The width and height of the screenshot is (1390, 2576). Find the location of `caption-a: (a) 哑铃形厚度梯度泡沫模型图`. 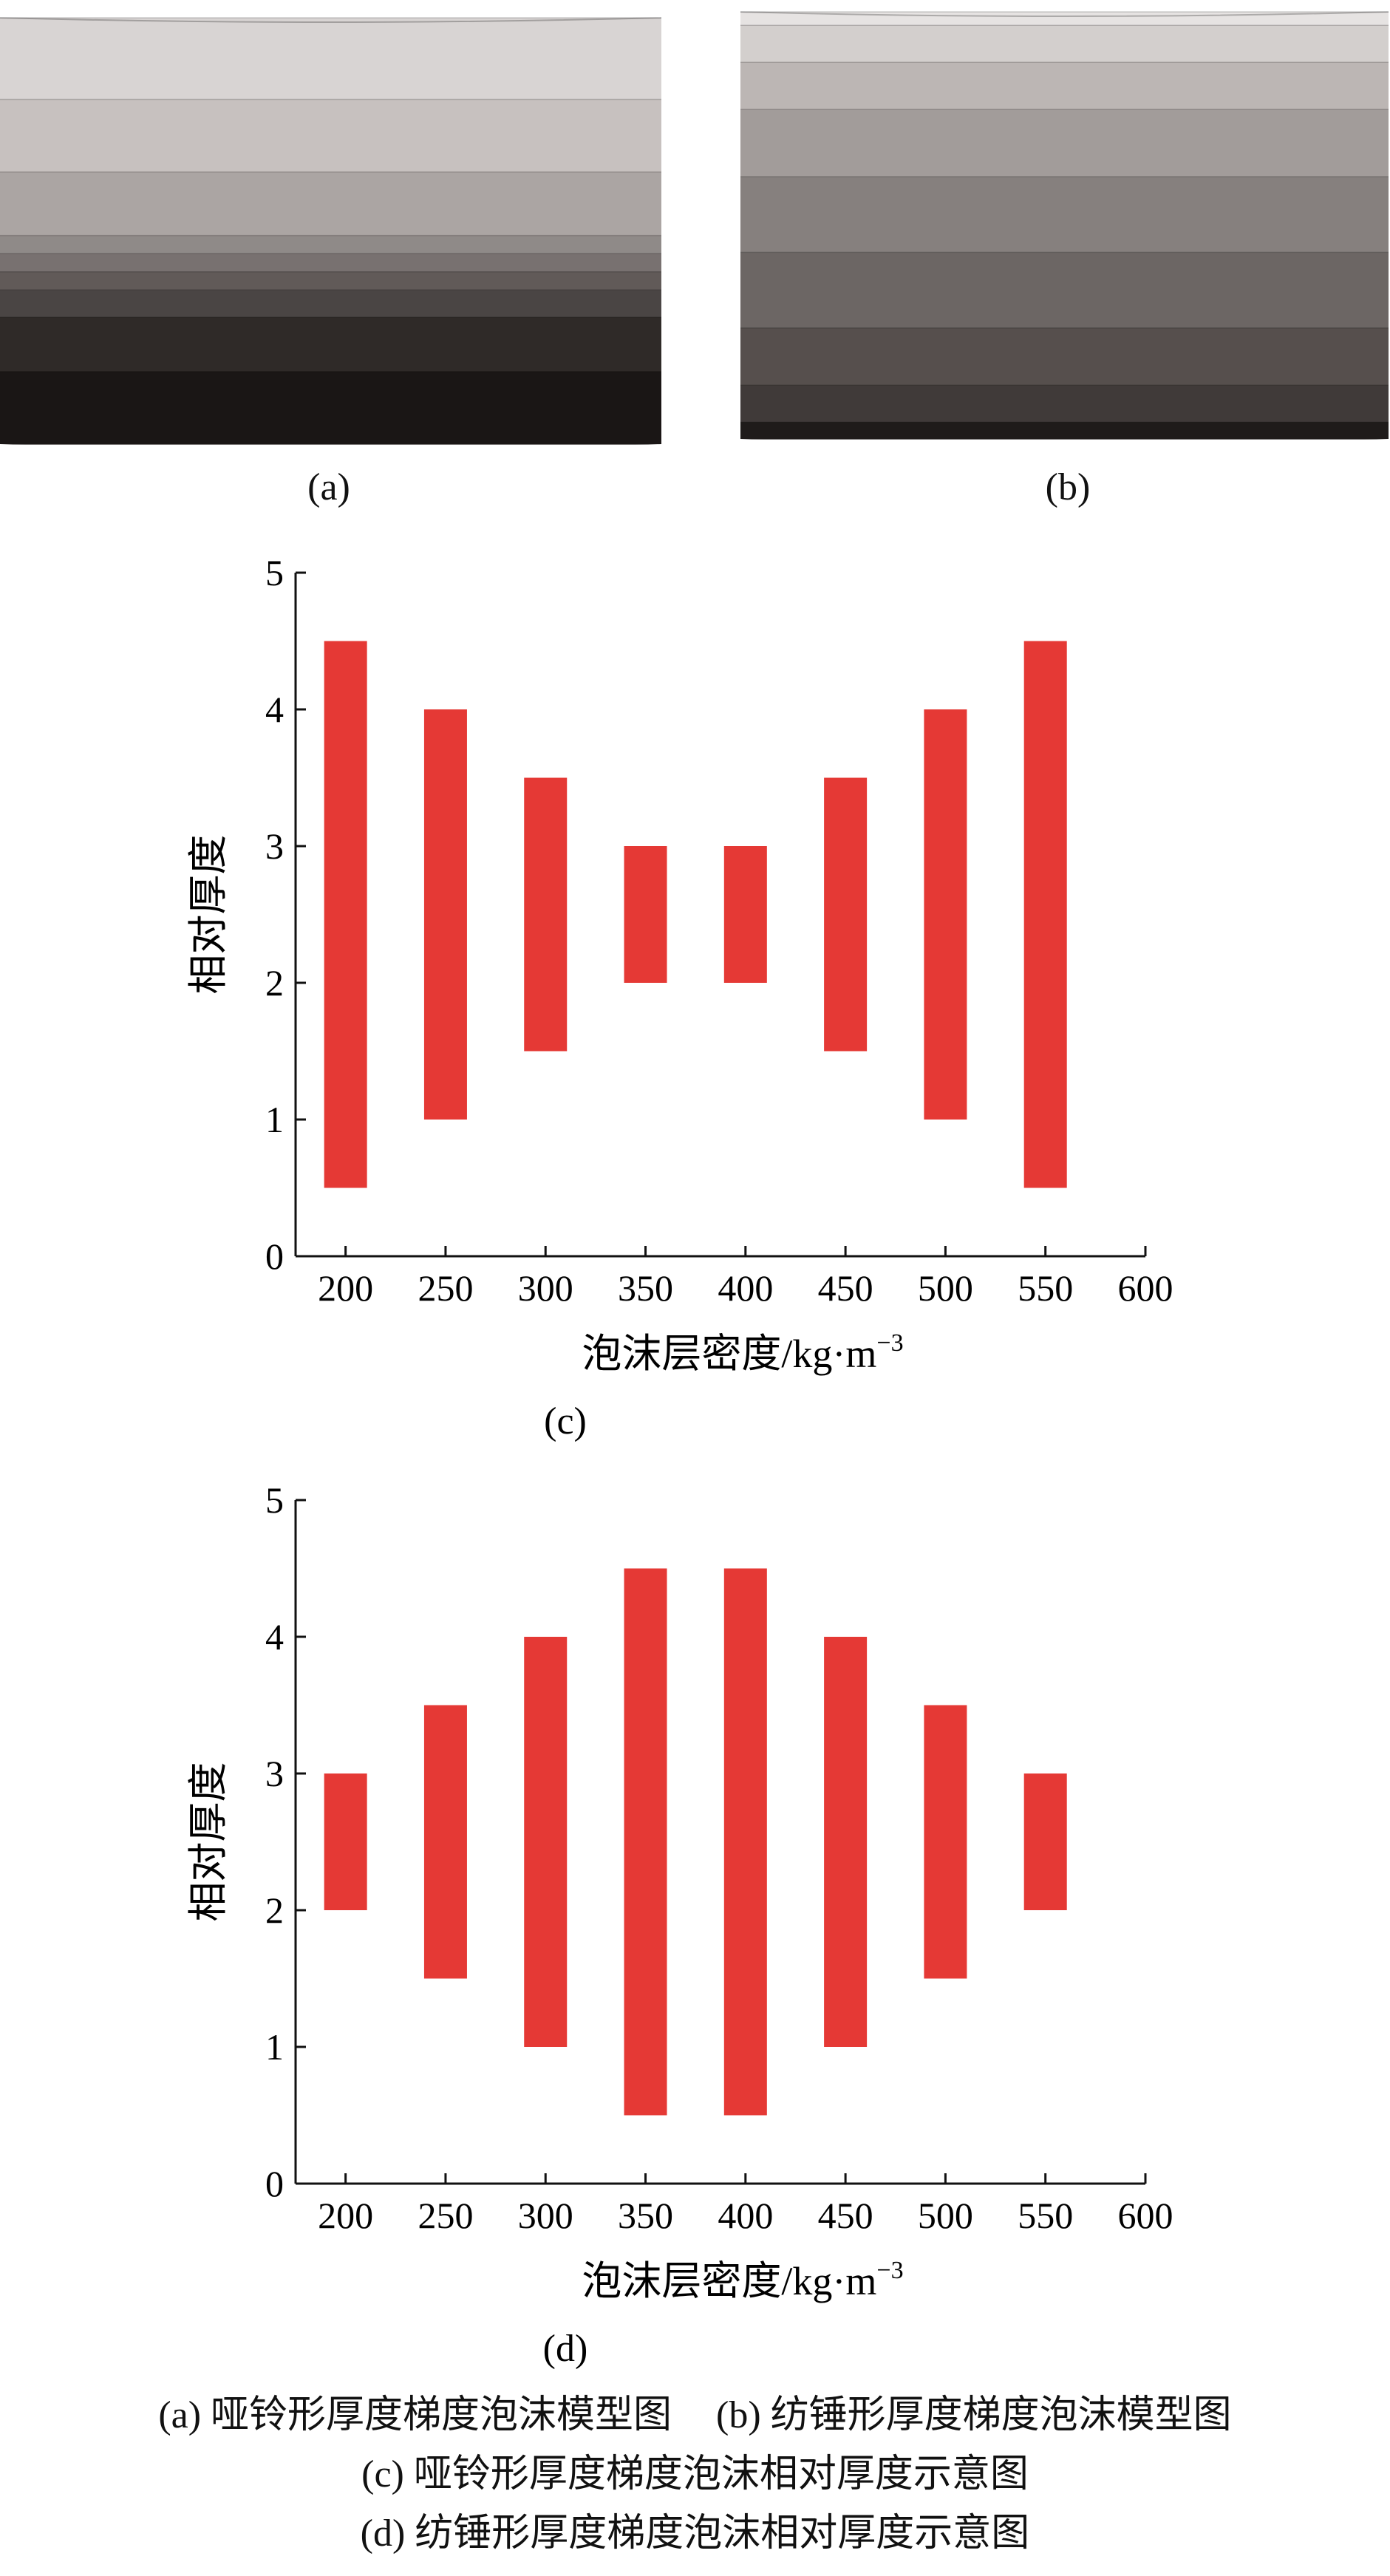

caption-a: (a) 哑铃形厚度梯度泡沫模型图 is located at coordinates (415, 2415).